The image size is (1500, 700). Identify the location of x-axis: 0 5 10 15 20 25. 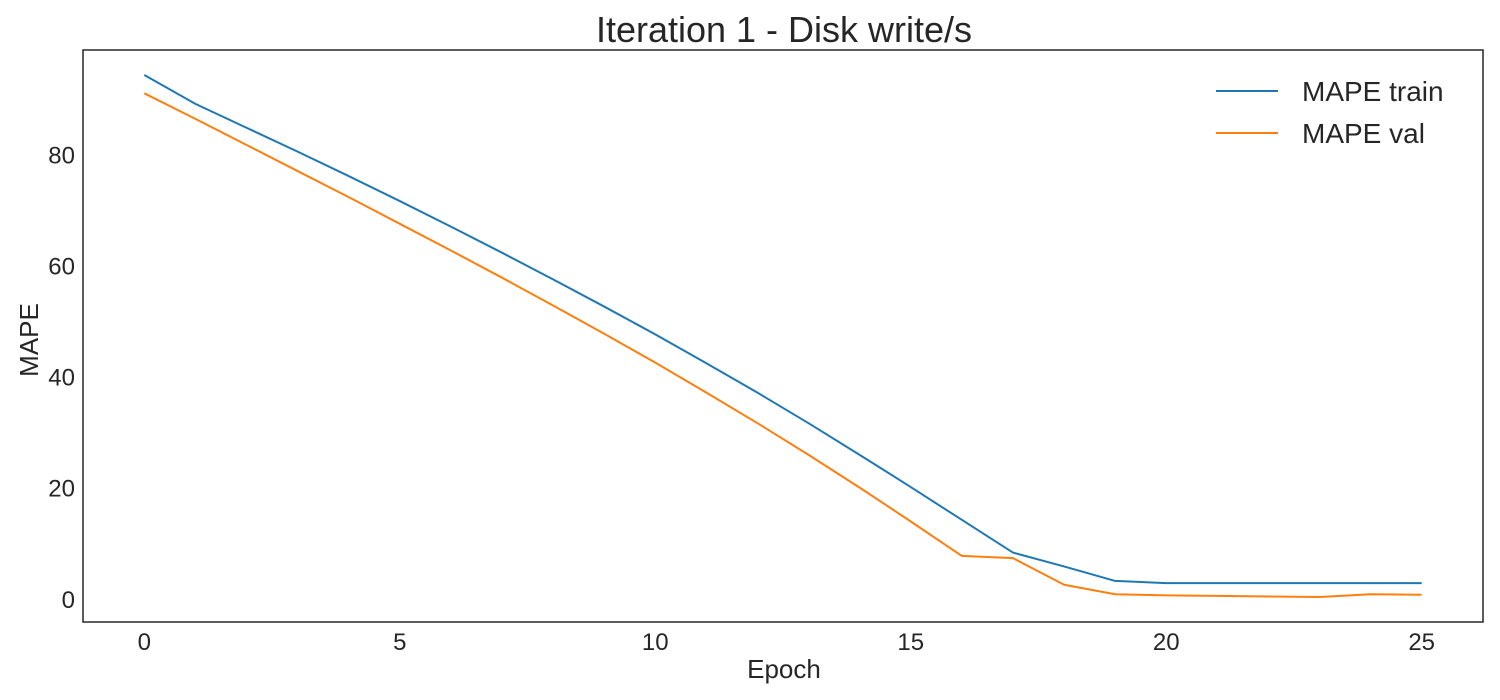
(786, 642).